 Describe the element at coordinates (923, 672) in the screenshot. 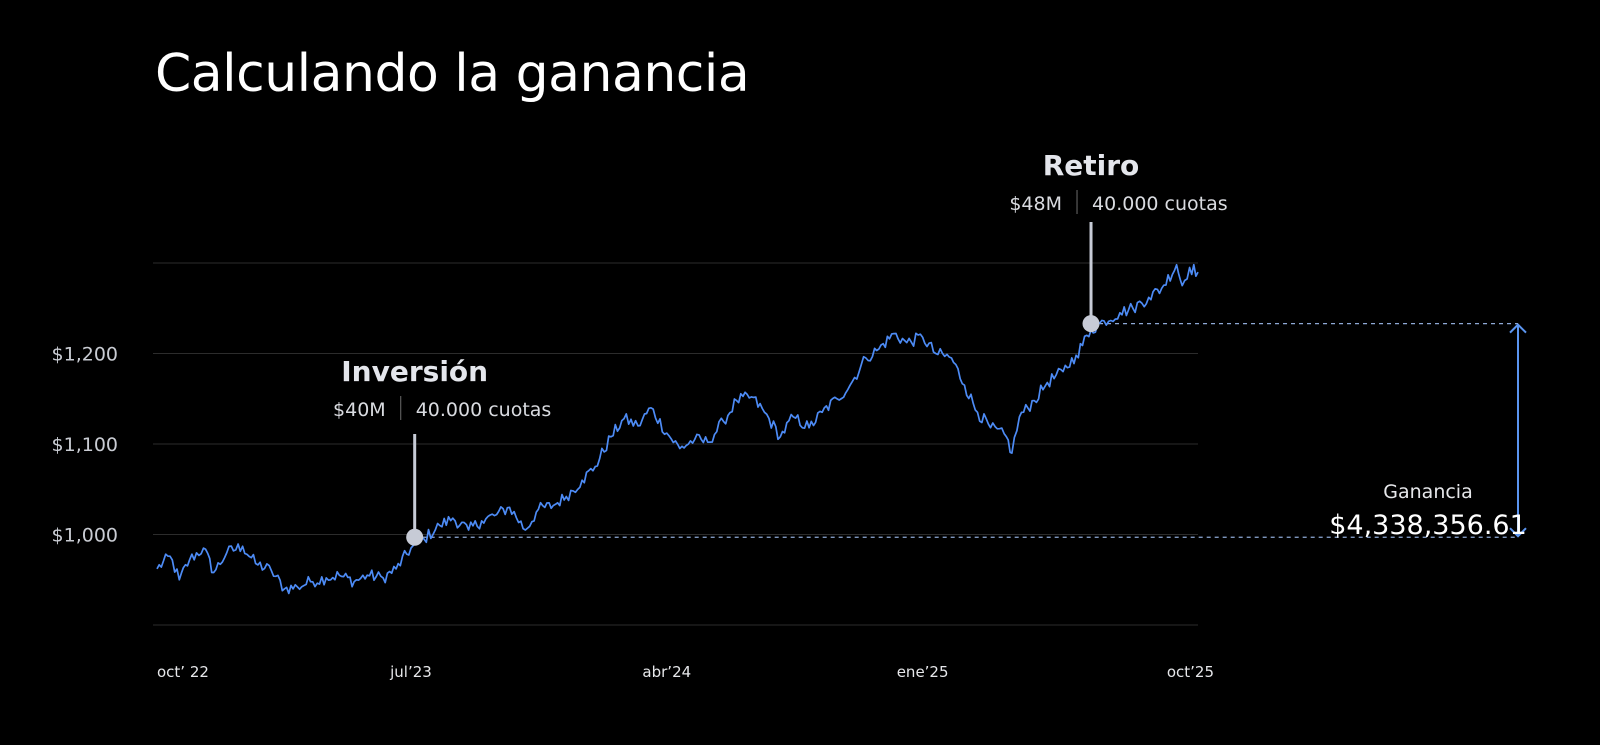

I see `x-tick-label: ene’25` at that location.